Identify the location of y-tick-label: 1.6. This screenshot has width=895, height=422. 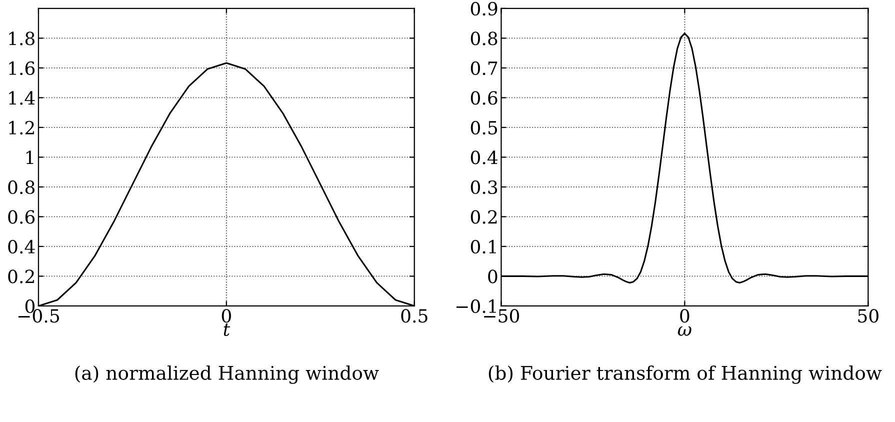
(22, 68).